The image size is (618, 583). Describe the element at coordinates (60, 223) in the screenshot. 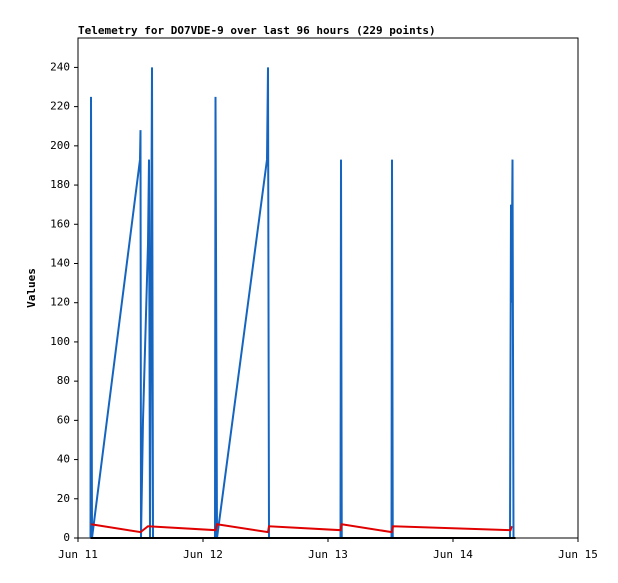

I see `y-tick-label: 160` at that location.